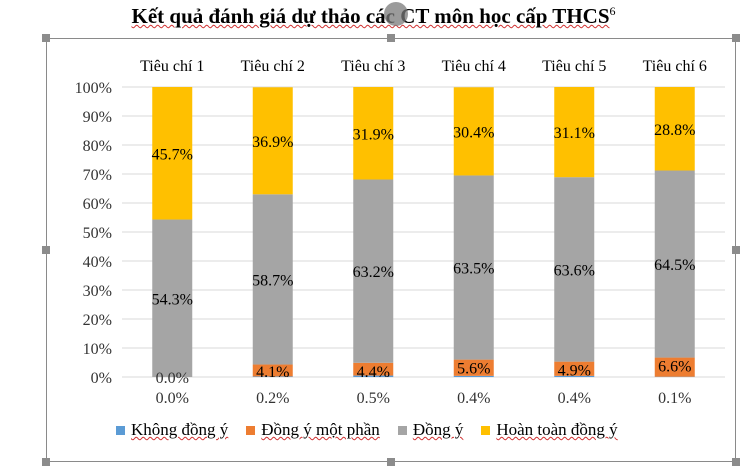  I want to click on y-tick-label: 70%, so click(97, 175).